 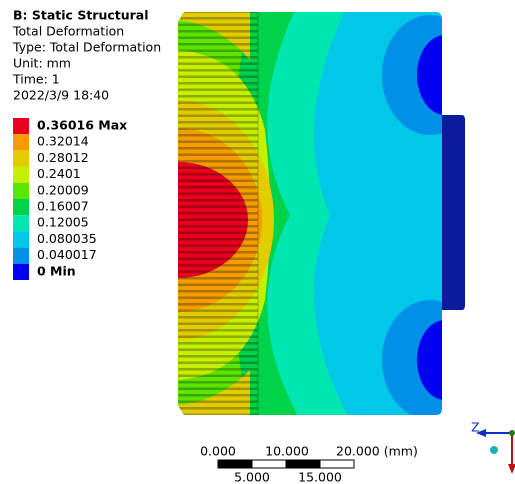 I want to click on legend-label: 0.040017, so click(x=67, y=254).